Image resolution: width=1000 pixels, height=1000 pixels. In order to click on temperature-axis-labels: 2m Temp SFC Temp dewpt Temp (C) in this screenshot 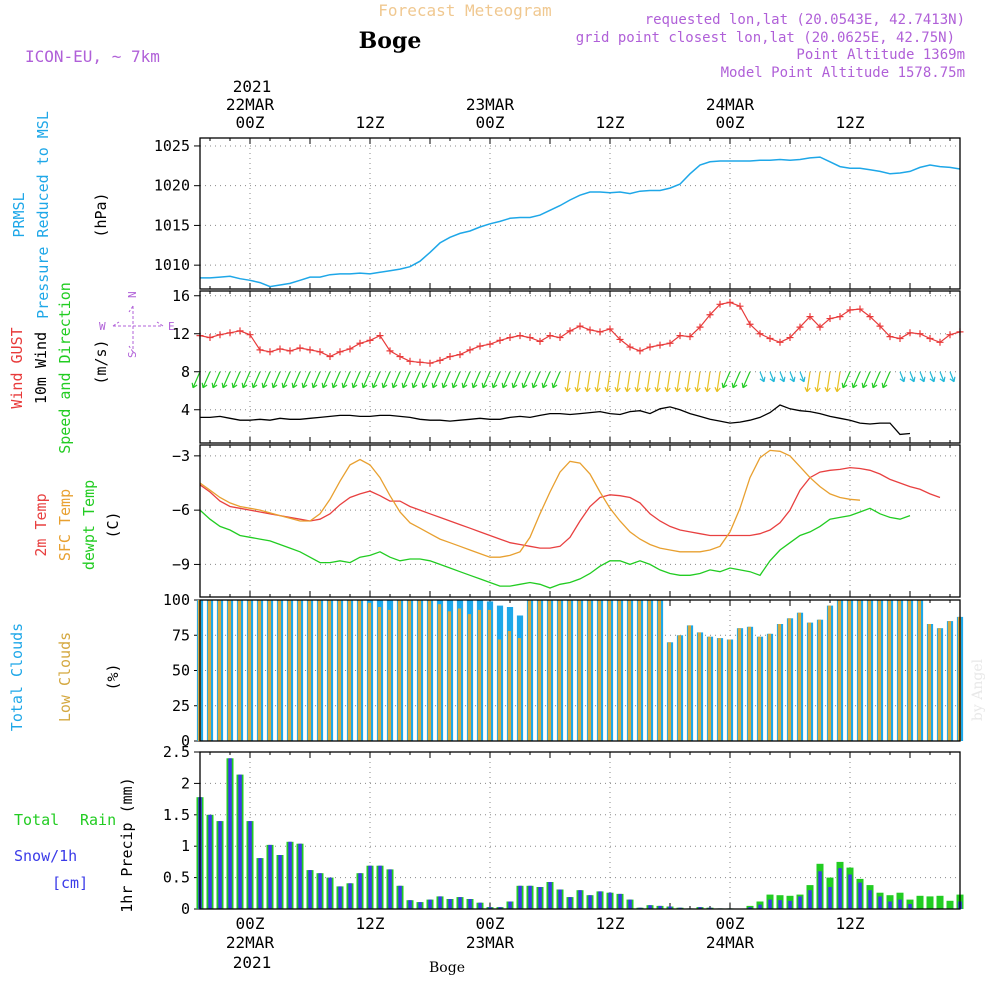, I will do `click(77, 525)`.